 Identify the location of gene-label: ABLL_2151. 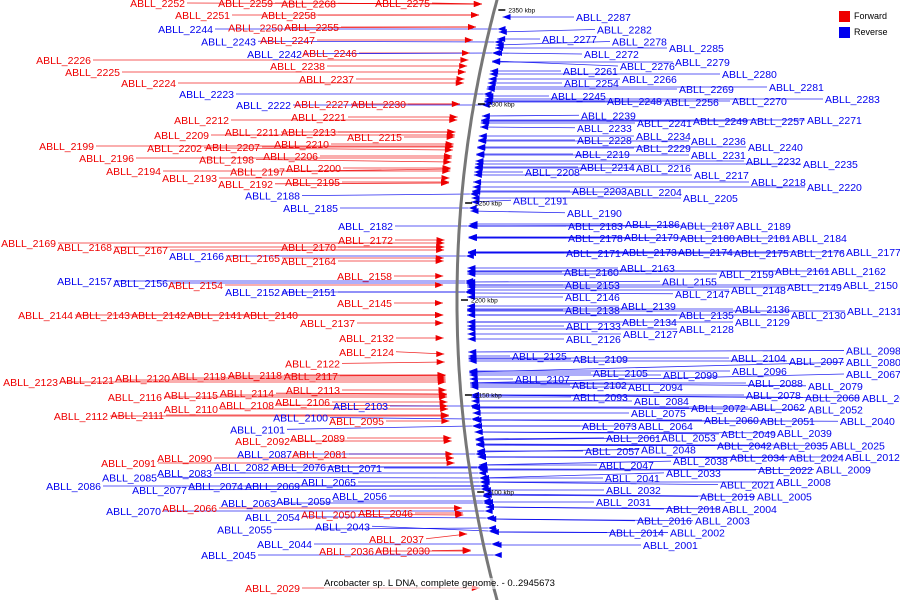
(308, 293).